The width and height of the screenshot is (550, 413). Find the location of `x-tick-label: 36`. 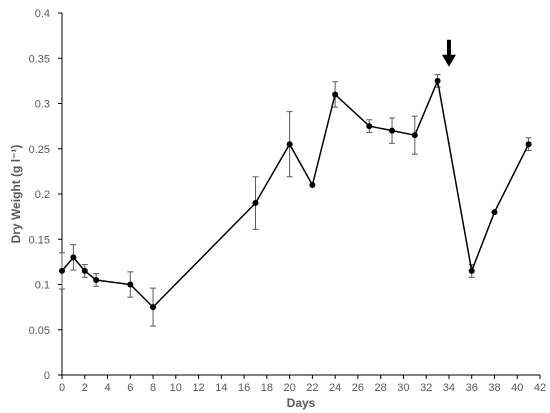

x-tick-label: 36 is located at coordinates (472, 388).